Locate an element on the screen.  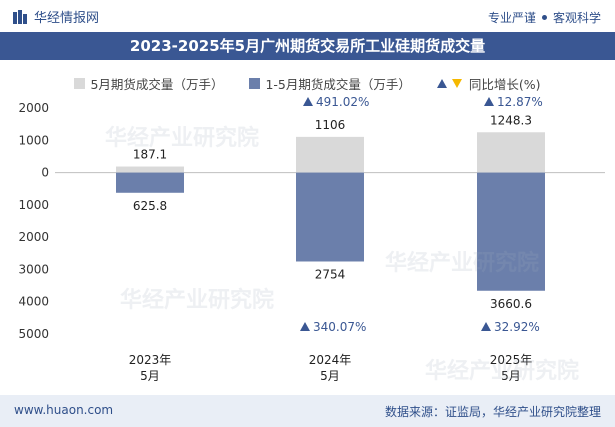
y-tick-label: 5000 is located at coordinates (33, 334).